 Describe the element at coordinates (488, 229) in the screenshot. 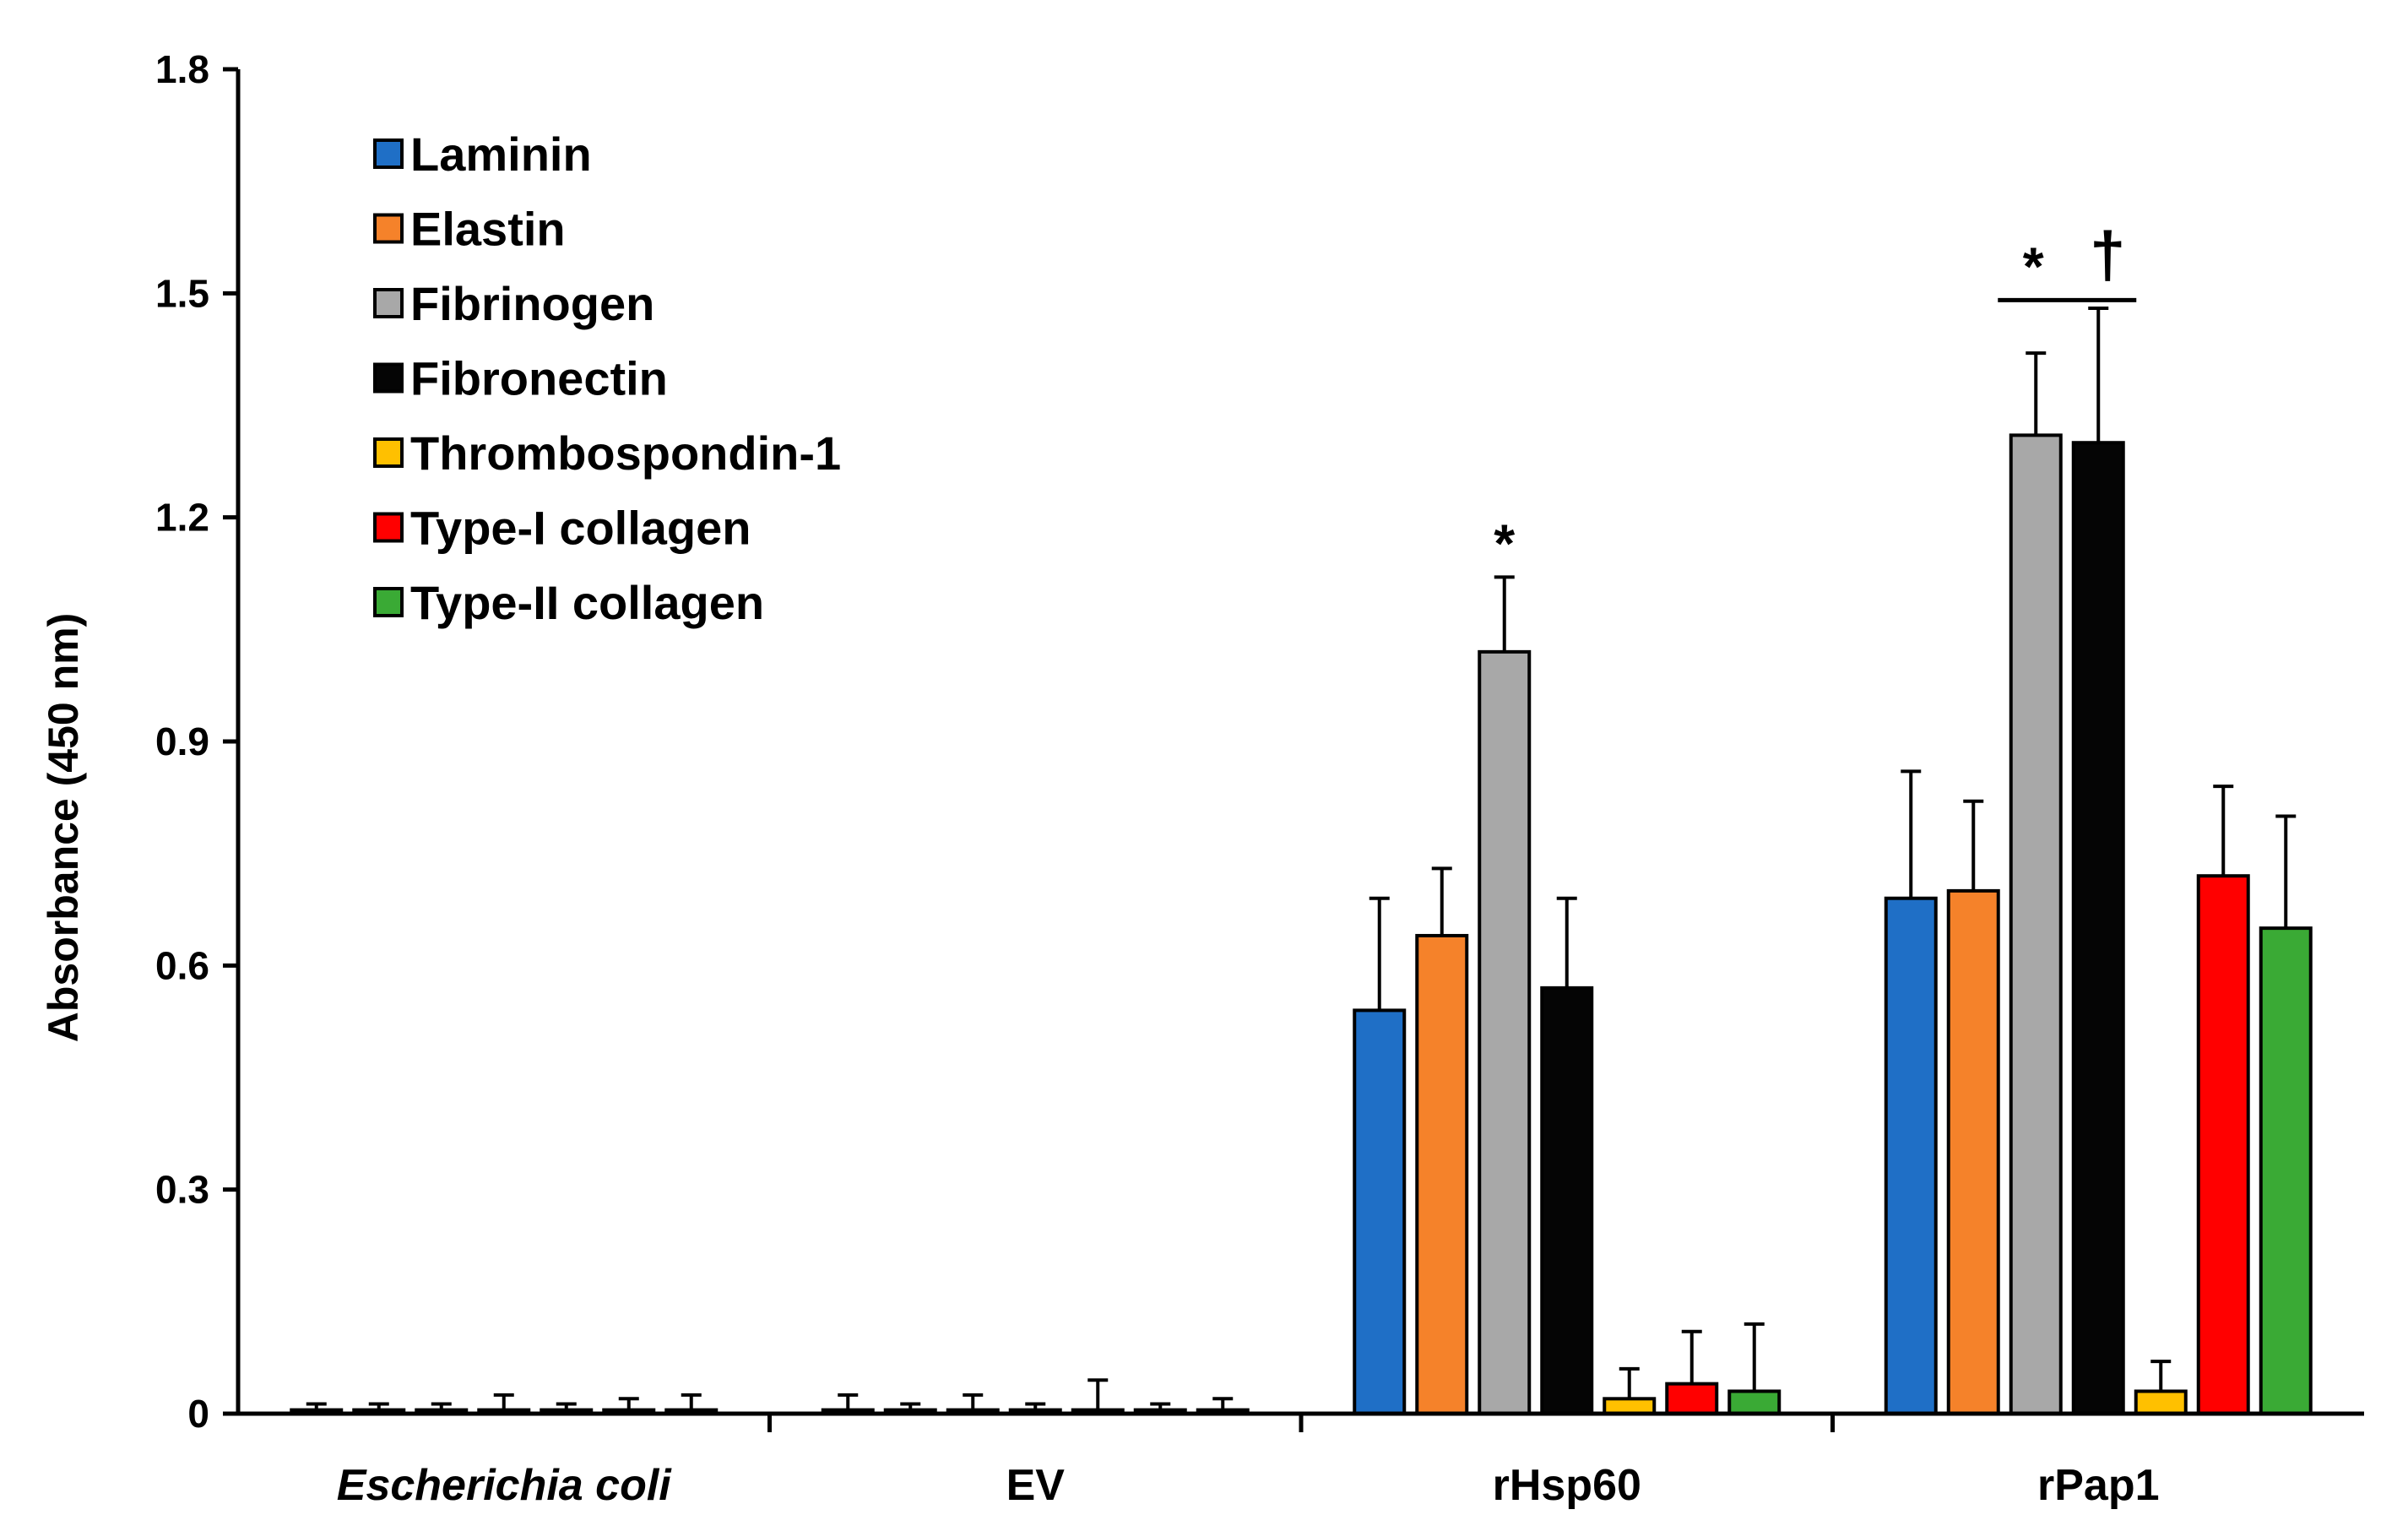

I see `legend-label: Elastin` at that location.